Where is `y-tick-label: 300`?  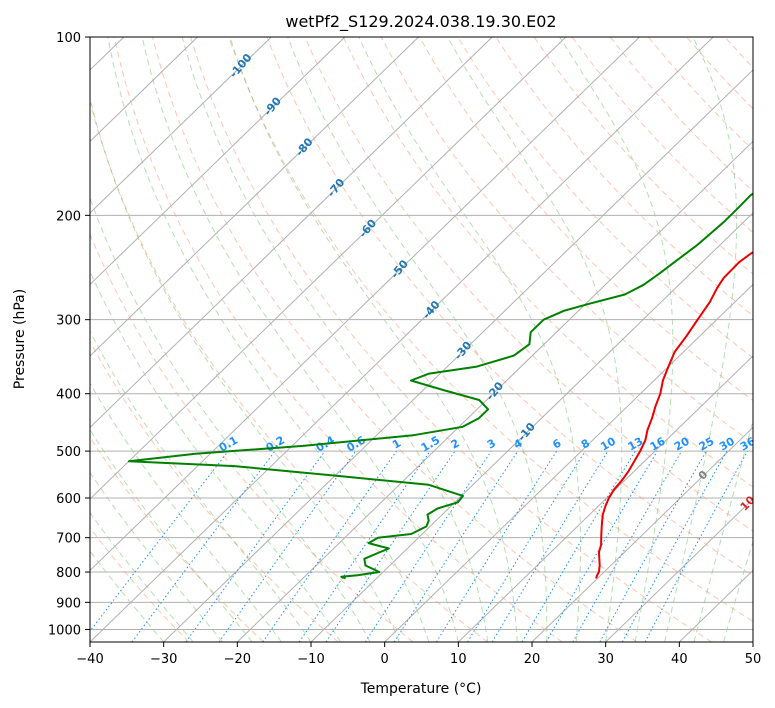 y-tick-label: 300 is located at coordinates (68, 321).